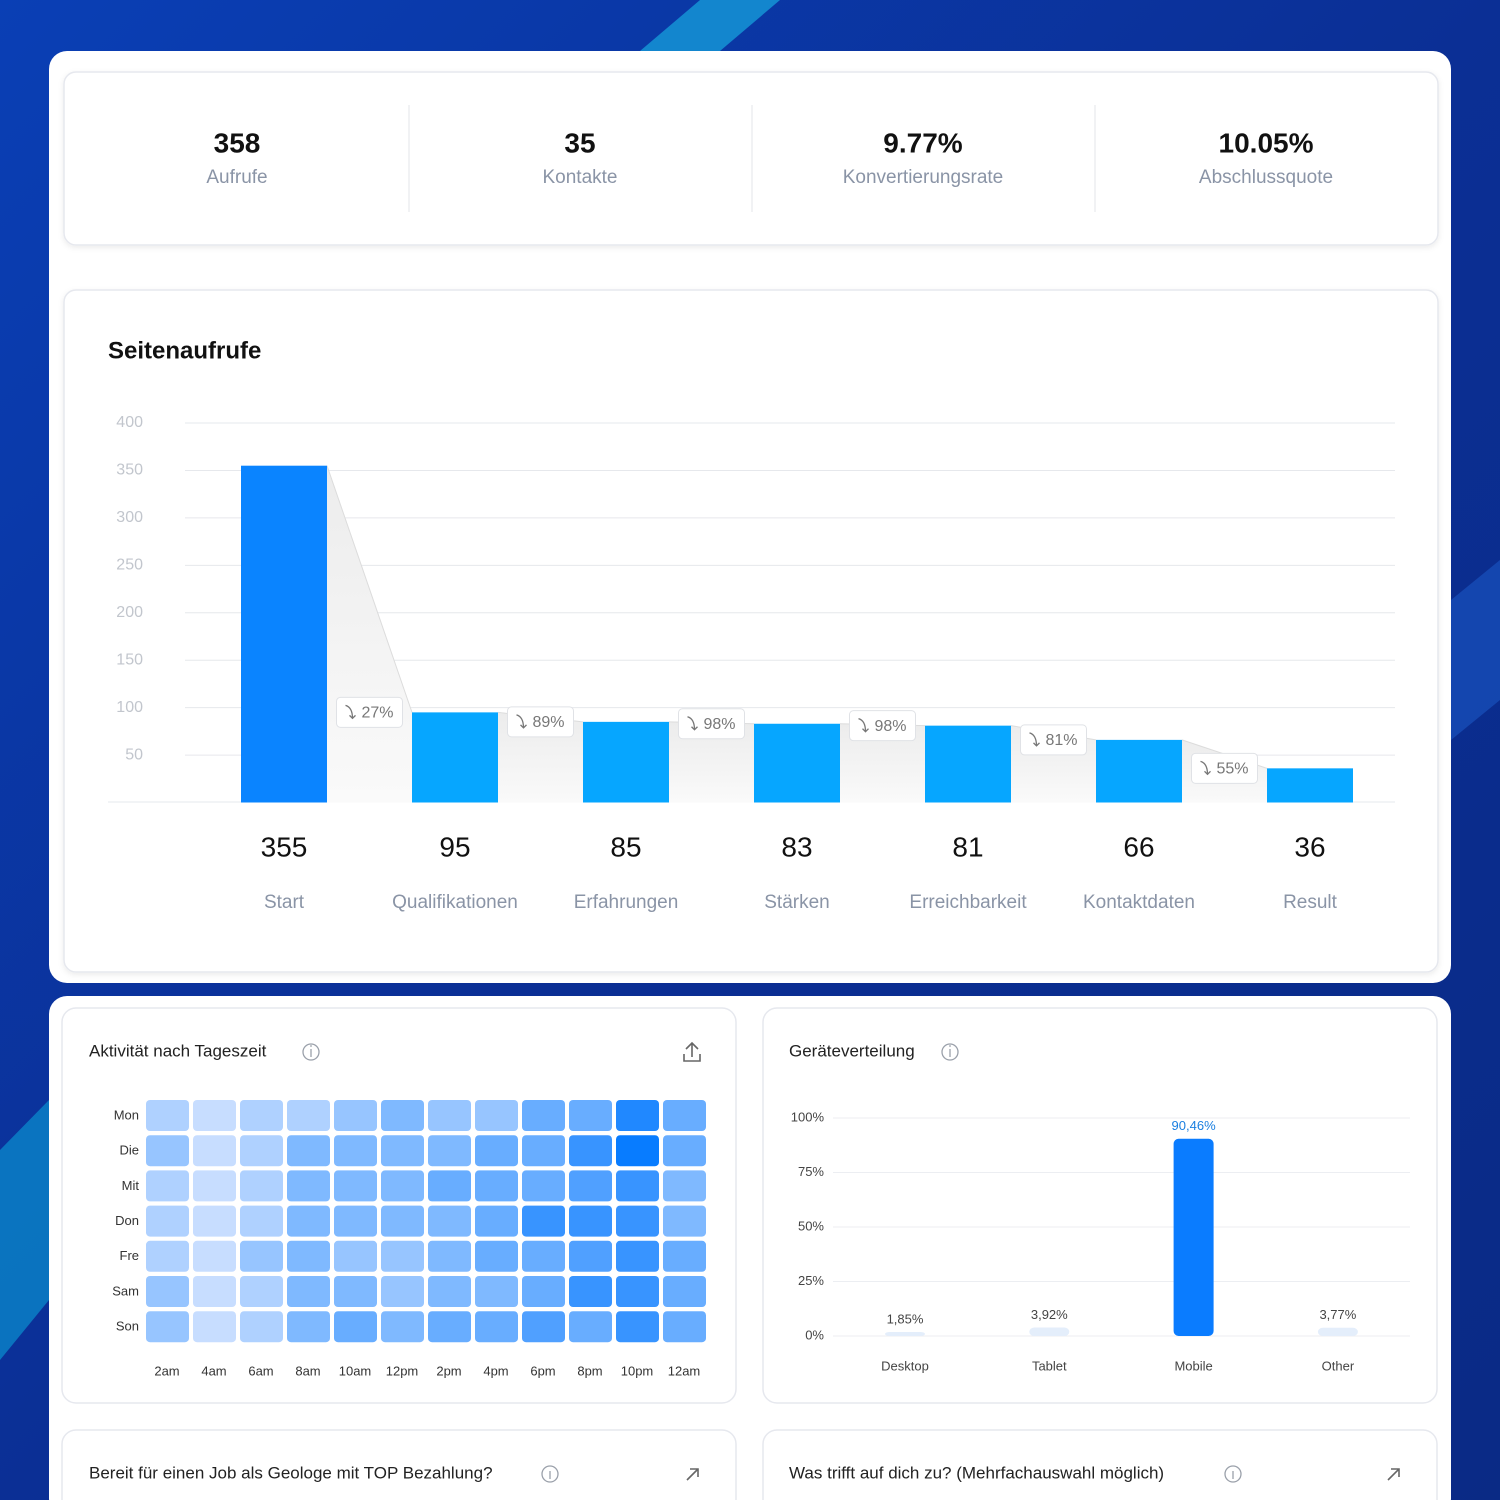 This screenshot has width=1500, height=1500. Describe the element at coordinates (719, 724) in the screenshot. I see `drop-rate: 98%` at that location.